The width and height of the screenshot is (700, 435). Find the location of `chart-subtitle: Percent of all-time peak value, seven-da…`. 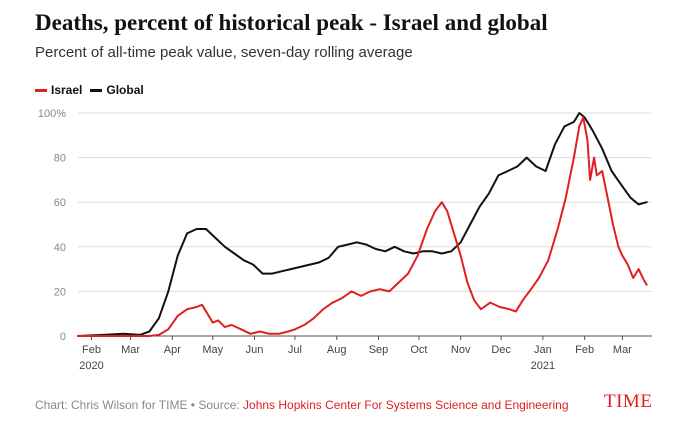

chart-subtitle: Percent of all-time peak value, seven-da… is located at coordinates (224, 52).